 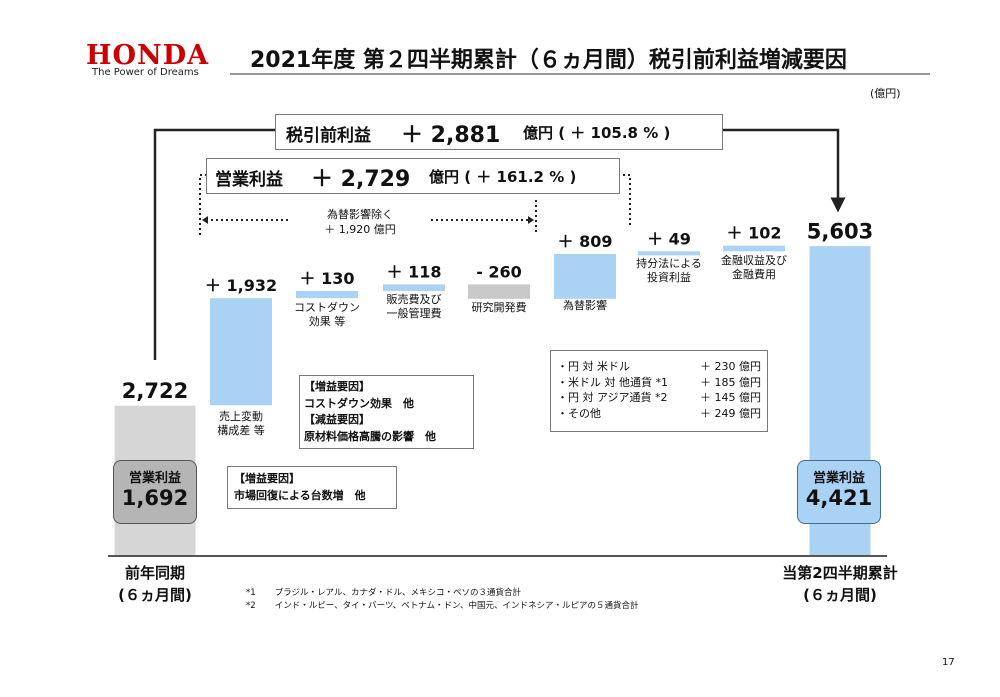 What do you see at coordinates (669, 277) in the screenshot?
I see `category-label: 投資利益` at bounding box center [669, 277].